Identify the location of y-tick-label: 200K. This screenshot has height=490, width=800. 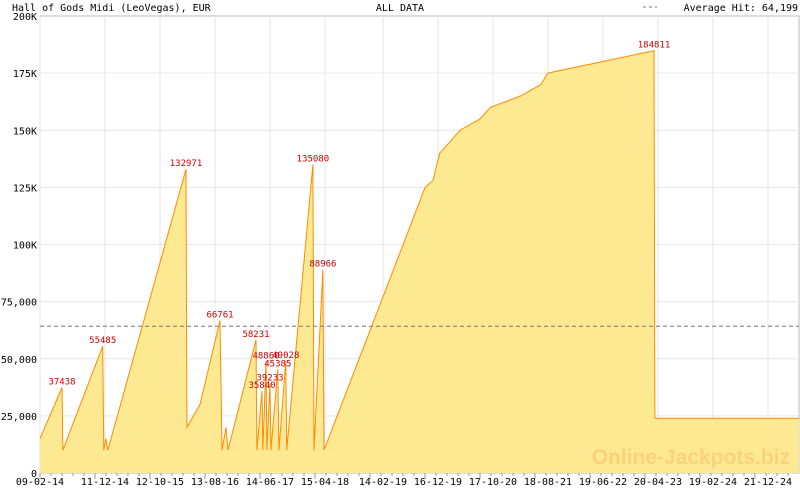
(25, 17).